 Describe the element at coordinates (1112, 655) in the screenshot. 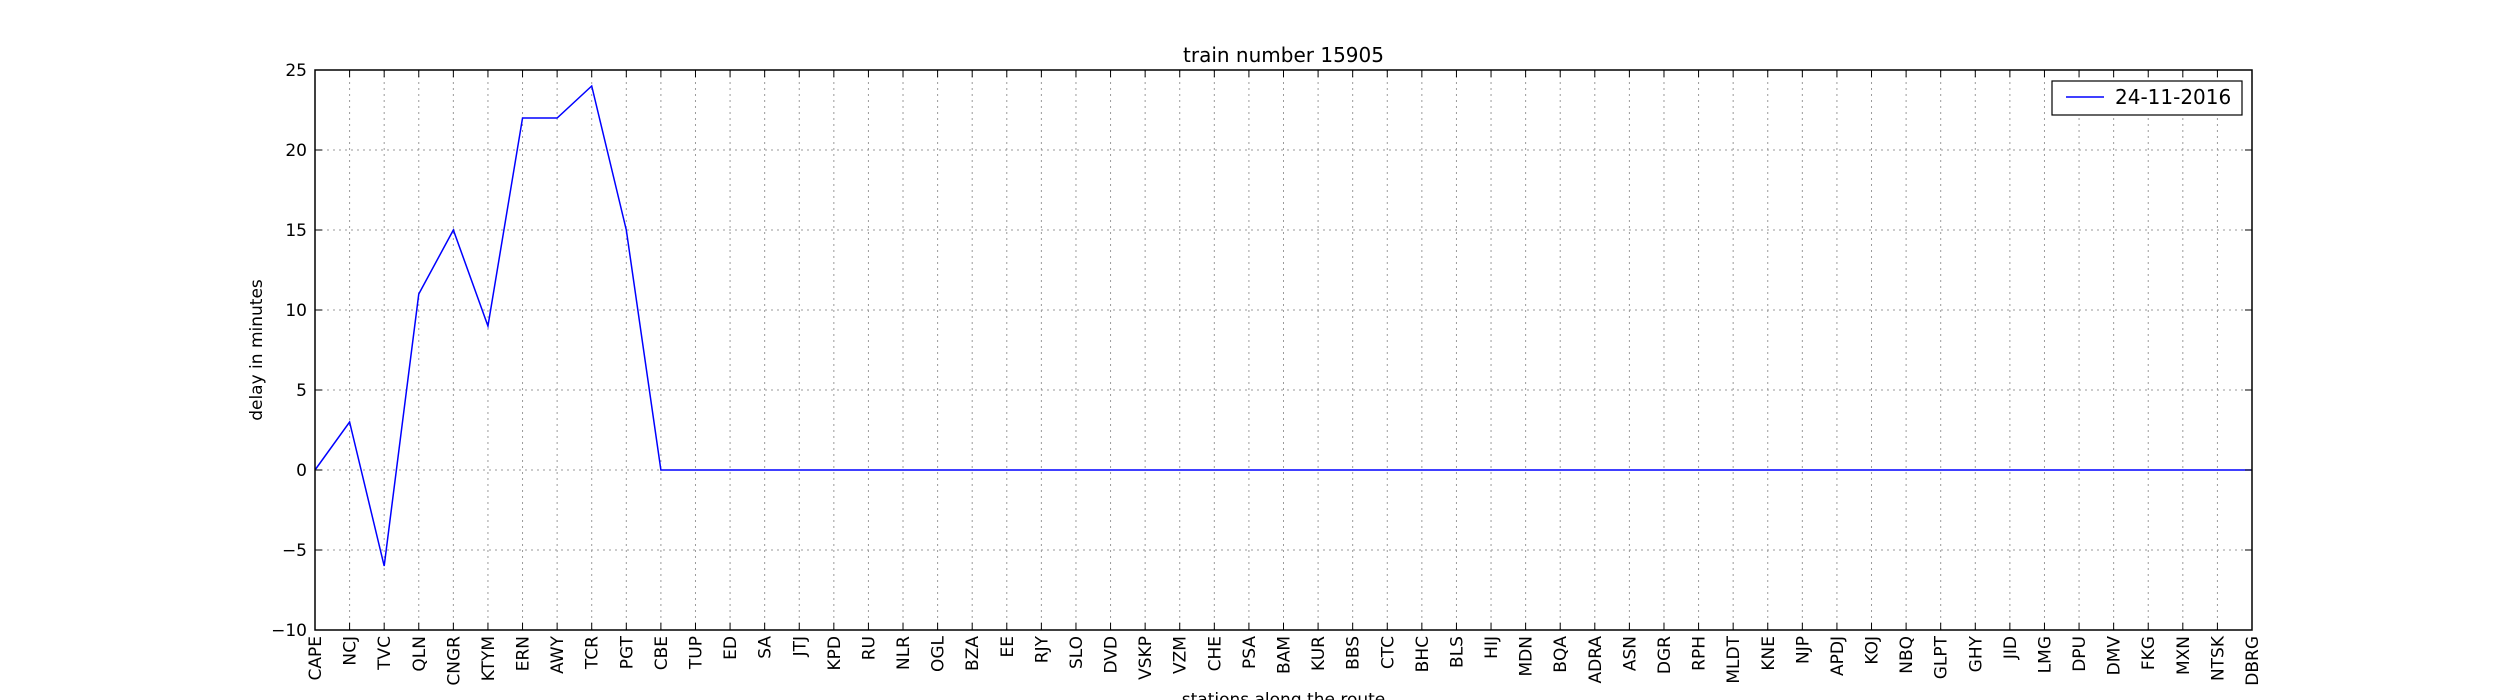

I see `x-tick-label: DVD` at that location.